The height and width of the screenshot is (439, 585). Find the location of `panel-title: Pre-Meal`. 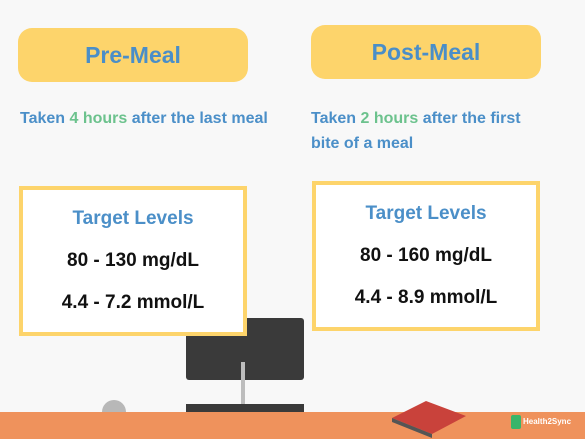

panel-title: Pre-Meal is located at coordinates (133, 55).